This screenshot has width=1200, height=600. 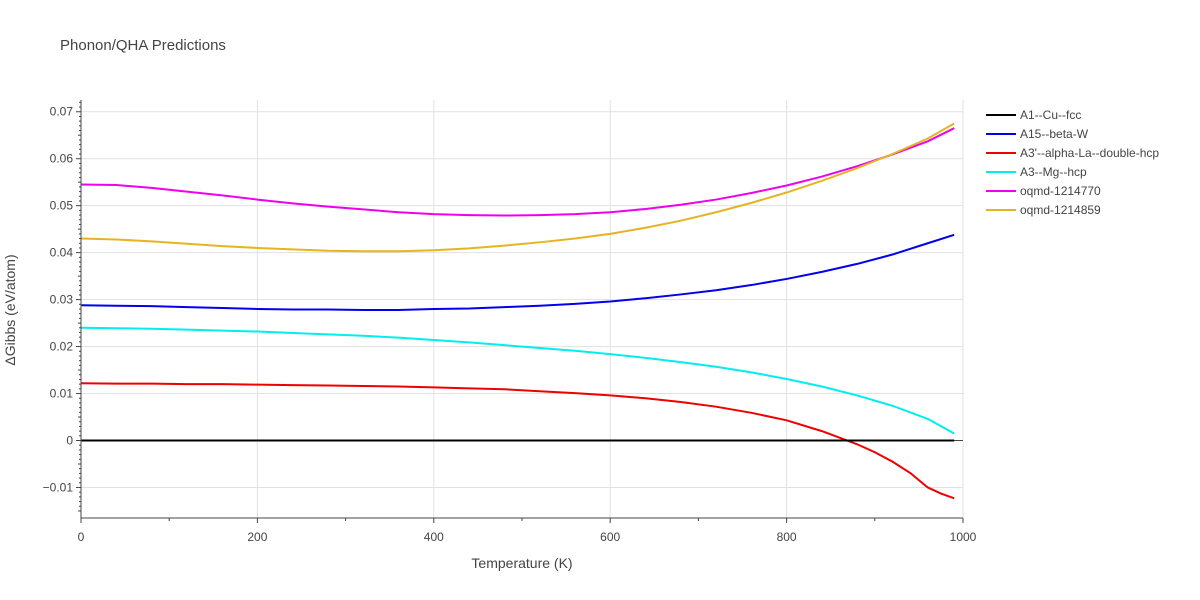 I want to click on legend-label: A3--Mg--hcp, so click(x=1053, y=172).